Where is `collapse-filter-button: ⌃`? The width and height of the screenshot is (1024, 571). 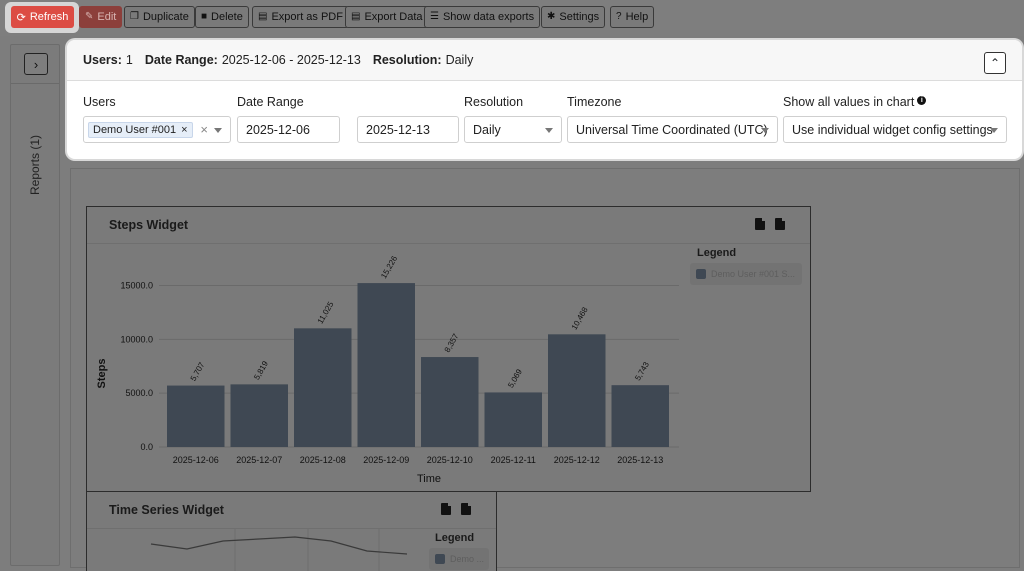
collapse-filter-button: ⌃ is located at coordinates (995, 63).